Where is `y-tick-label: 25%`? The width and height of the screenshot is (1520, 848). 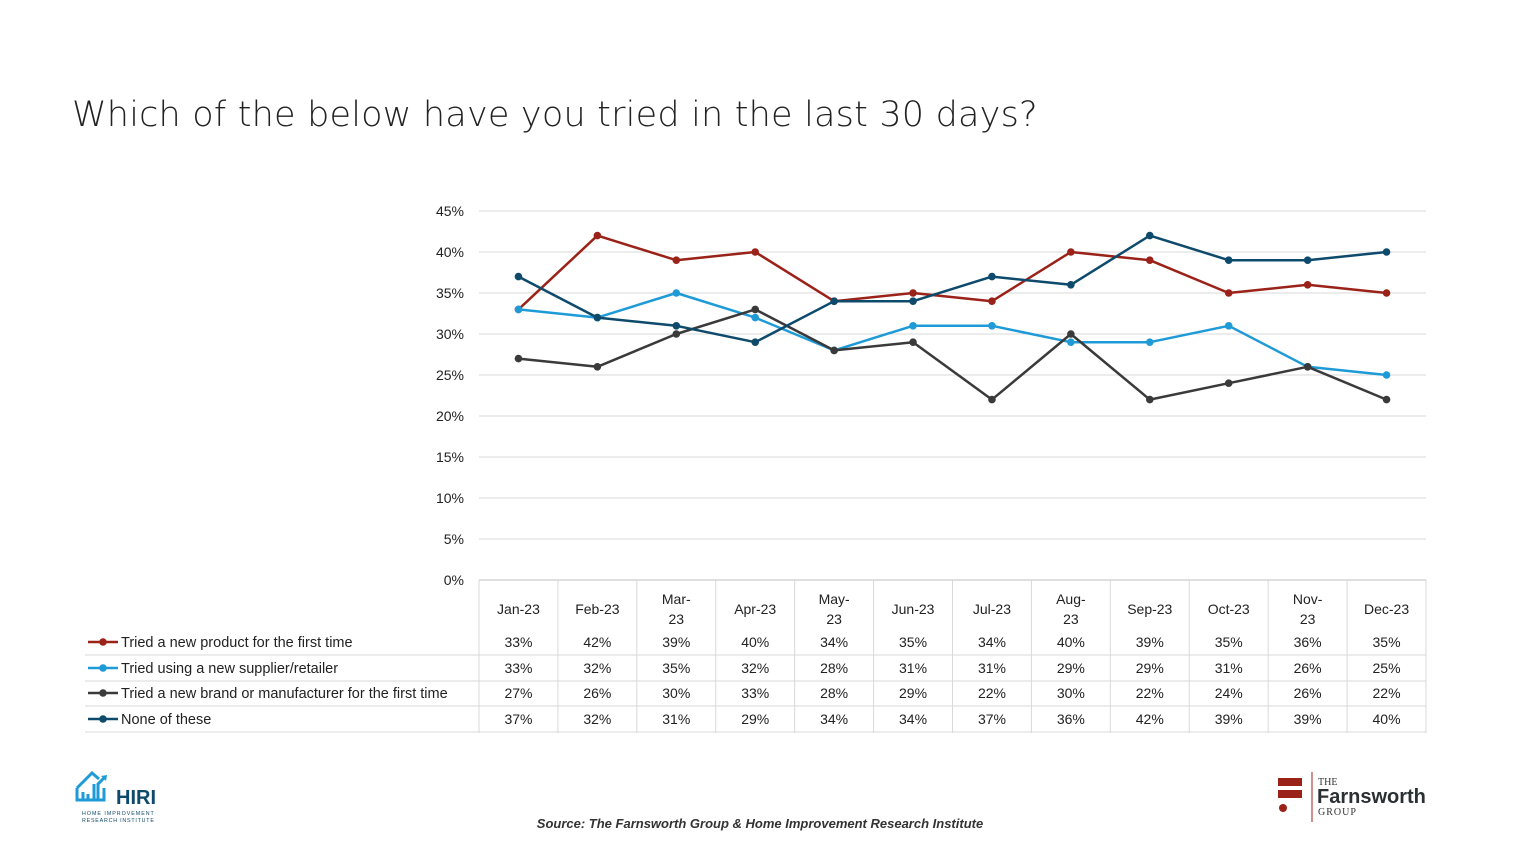 y-tick-label: 25% is located at coordinates (450, 375).